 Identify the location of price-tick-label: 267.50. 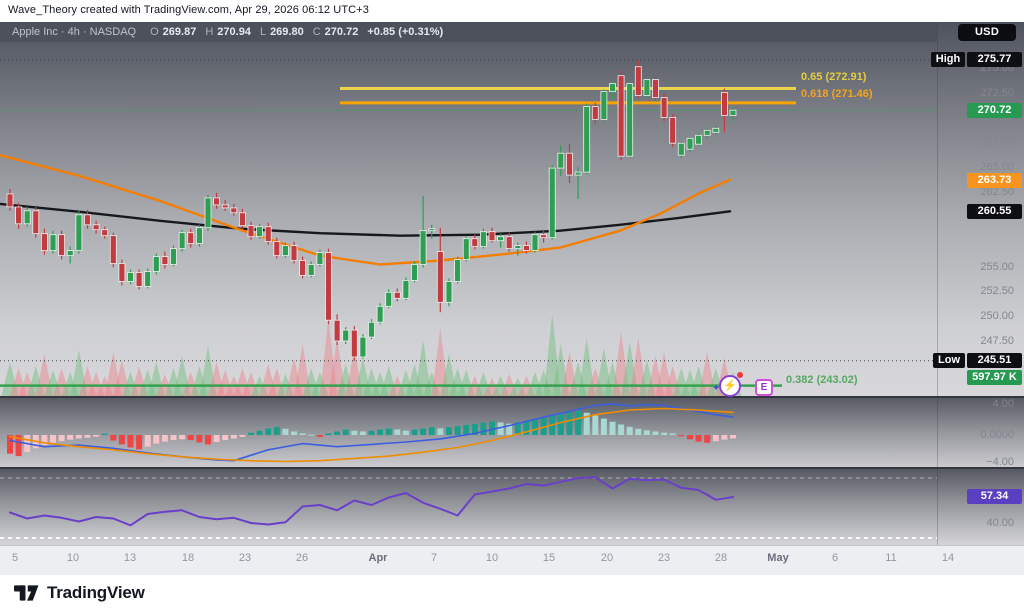
(997, 142).